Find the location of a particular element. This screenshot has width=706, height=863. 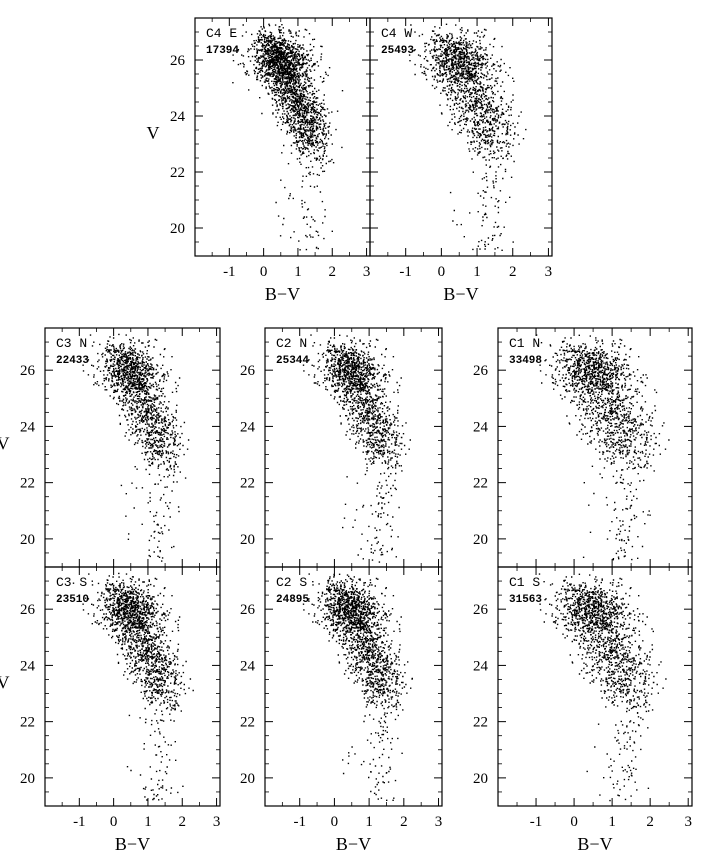

cmd-panel: 20 22 24 26 C1 N 33498 is located at coordinates (583, 447).